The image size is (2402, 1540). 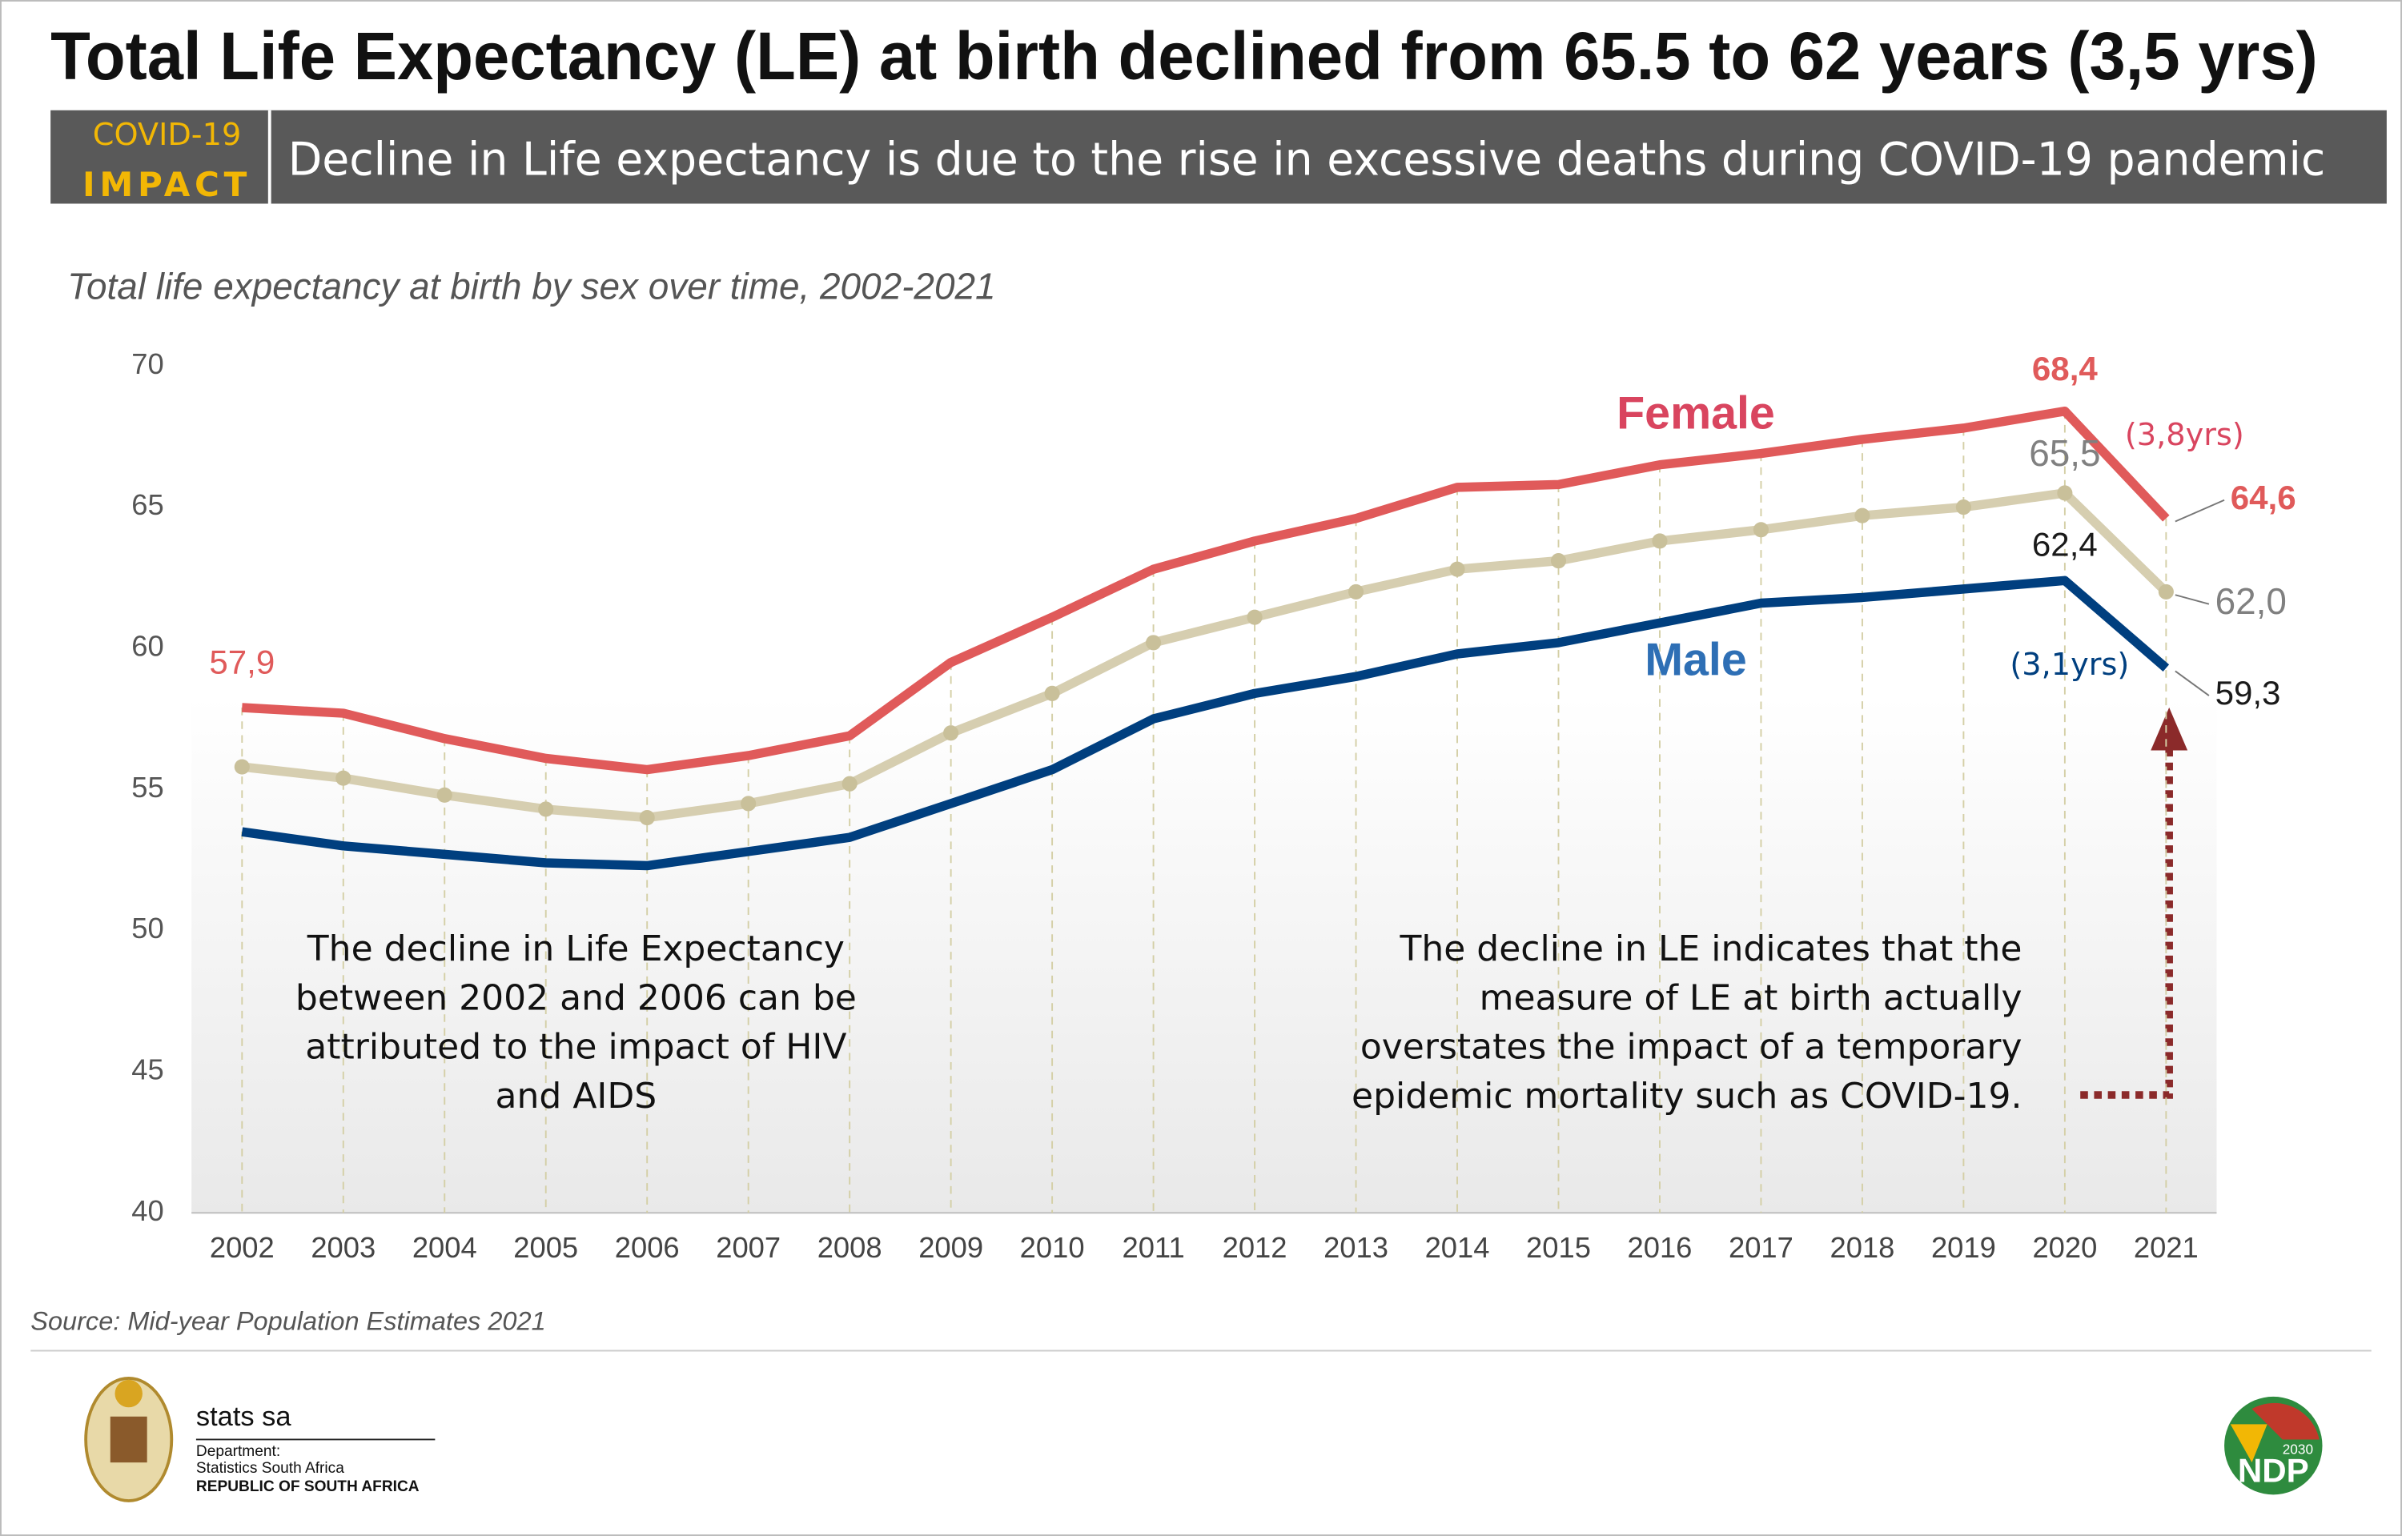 What do you see at coordinates (167, 135) in the screenshot?
I see `tag: COVID-19` at bounding box center [167, 135].